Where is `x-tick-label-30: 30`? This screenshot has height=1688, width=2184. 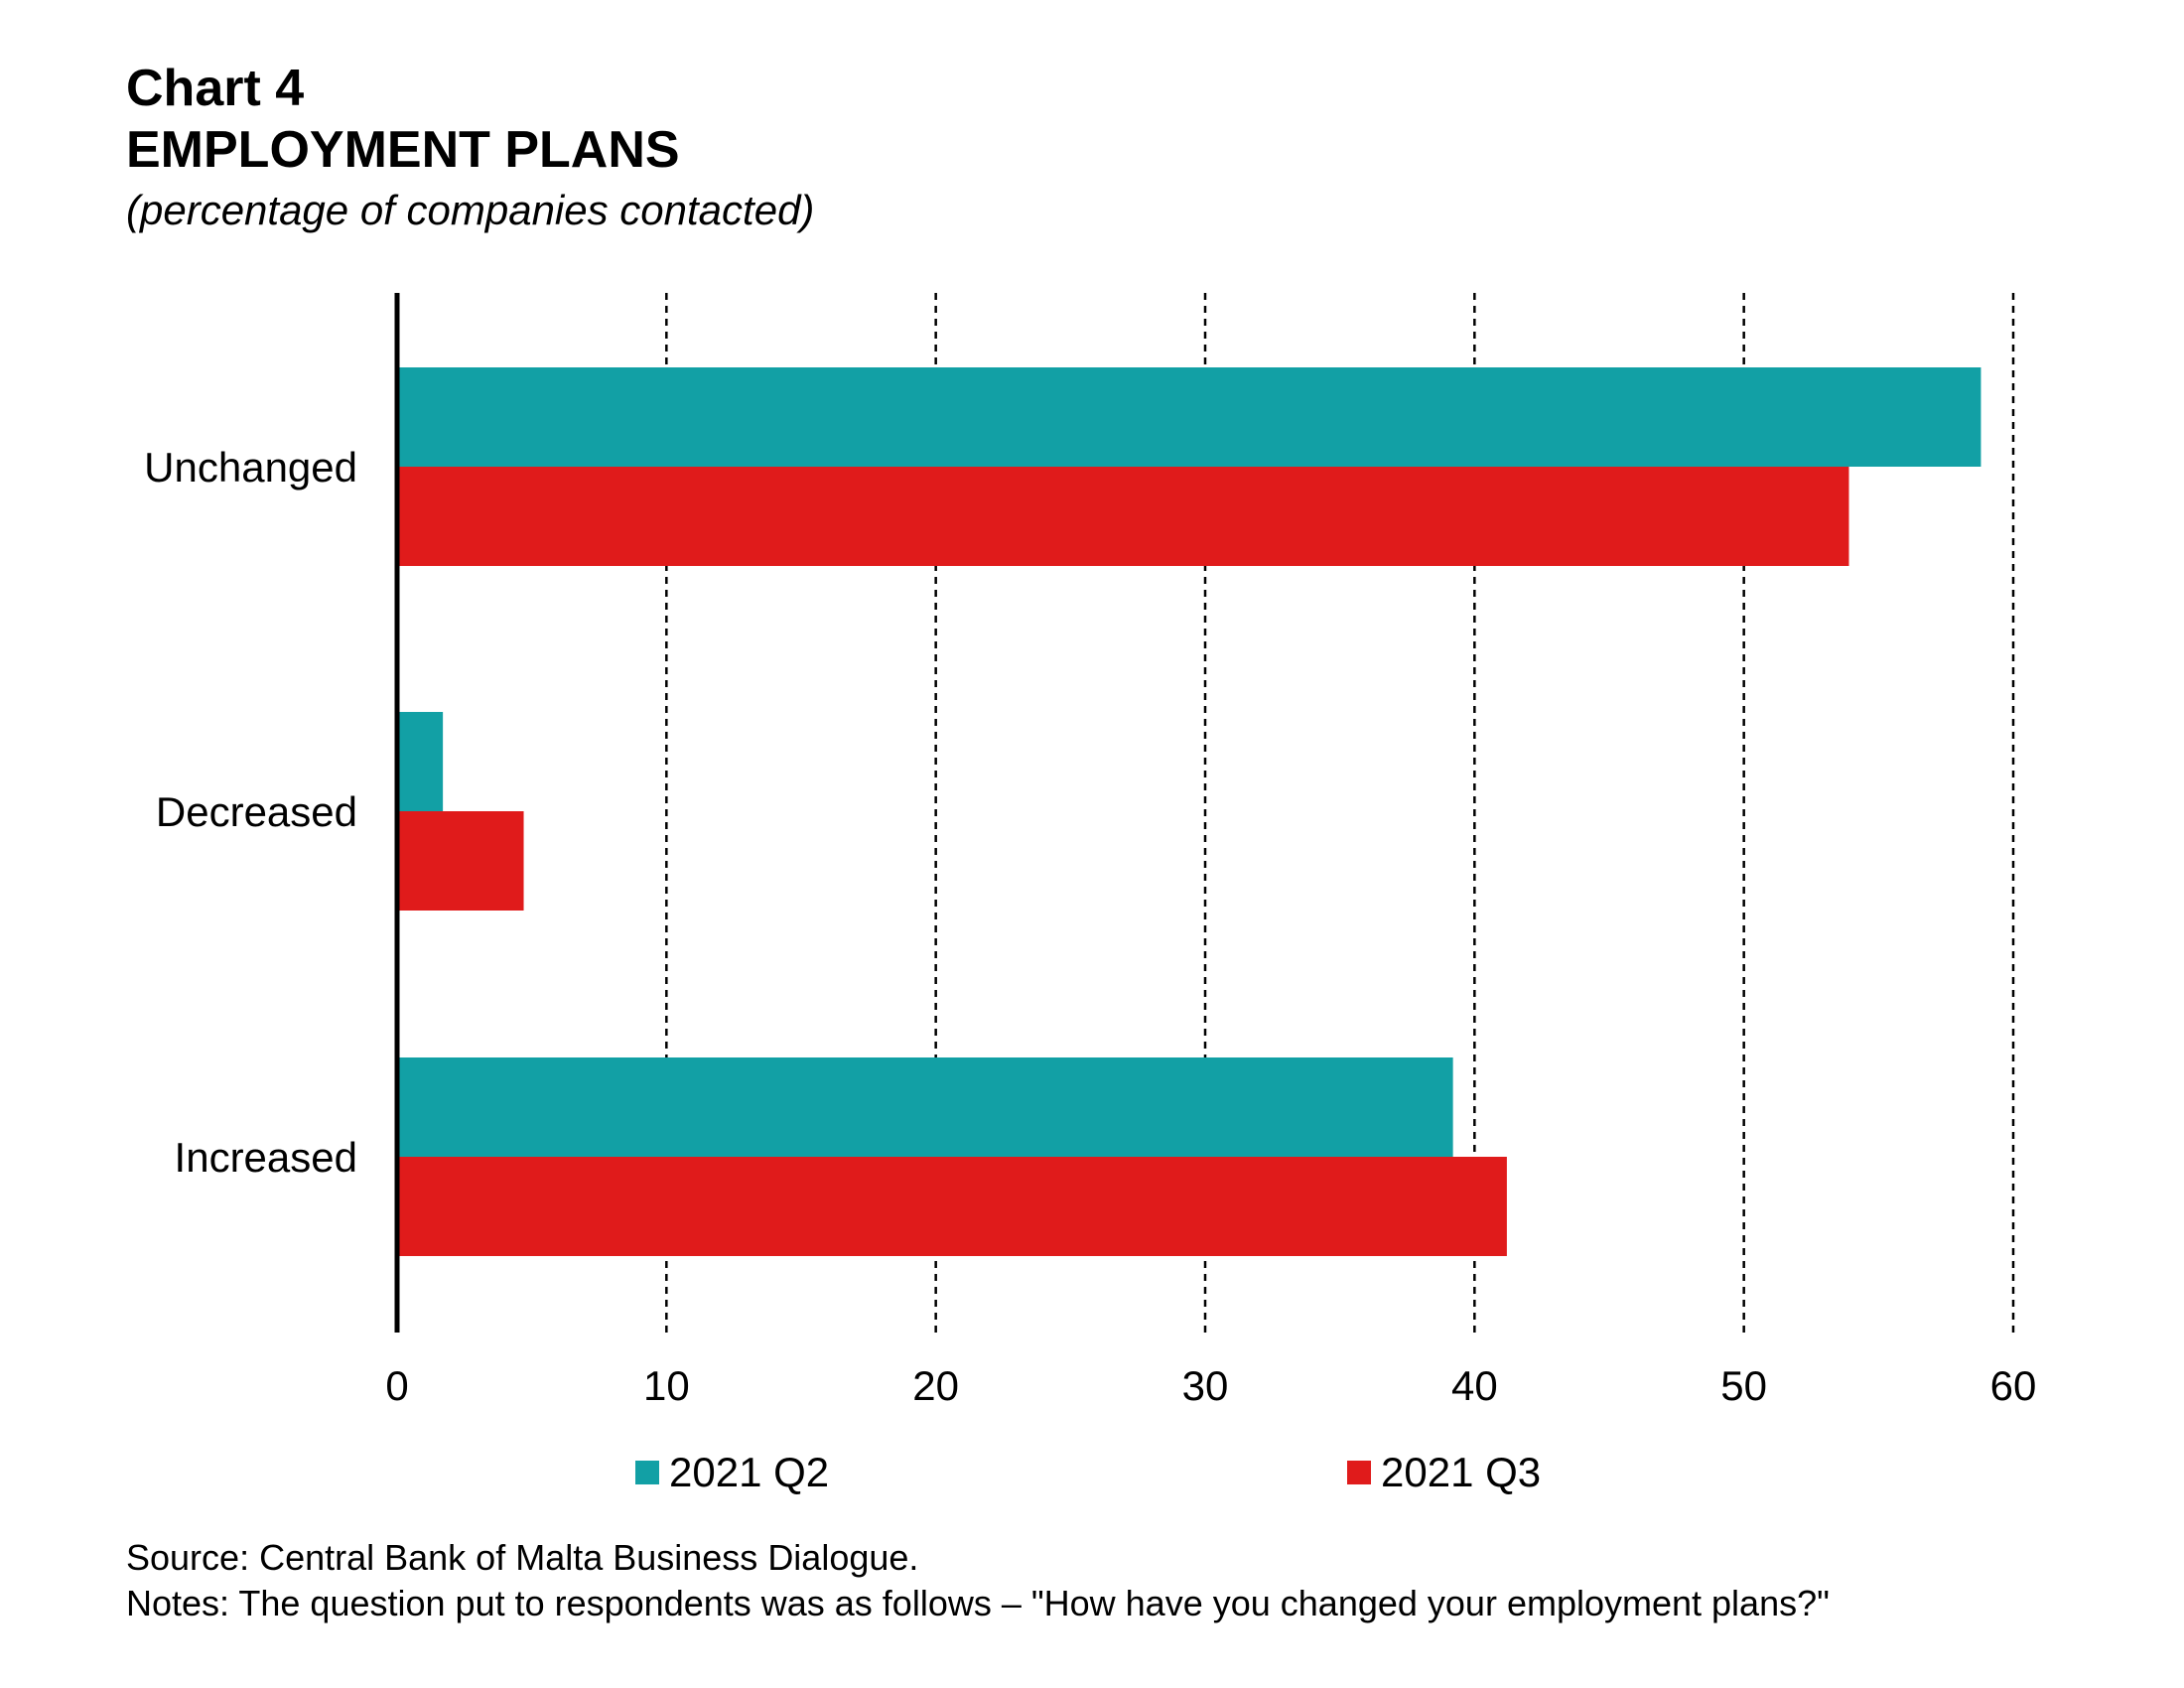 x-tick-label-30: 30 is located at coordinates (1205, 1385).